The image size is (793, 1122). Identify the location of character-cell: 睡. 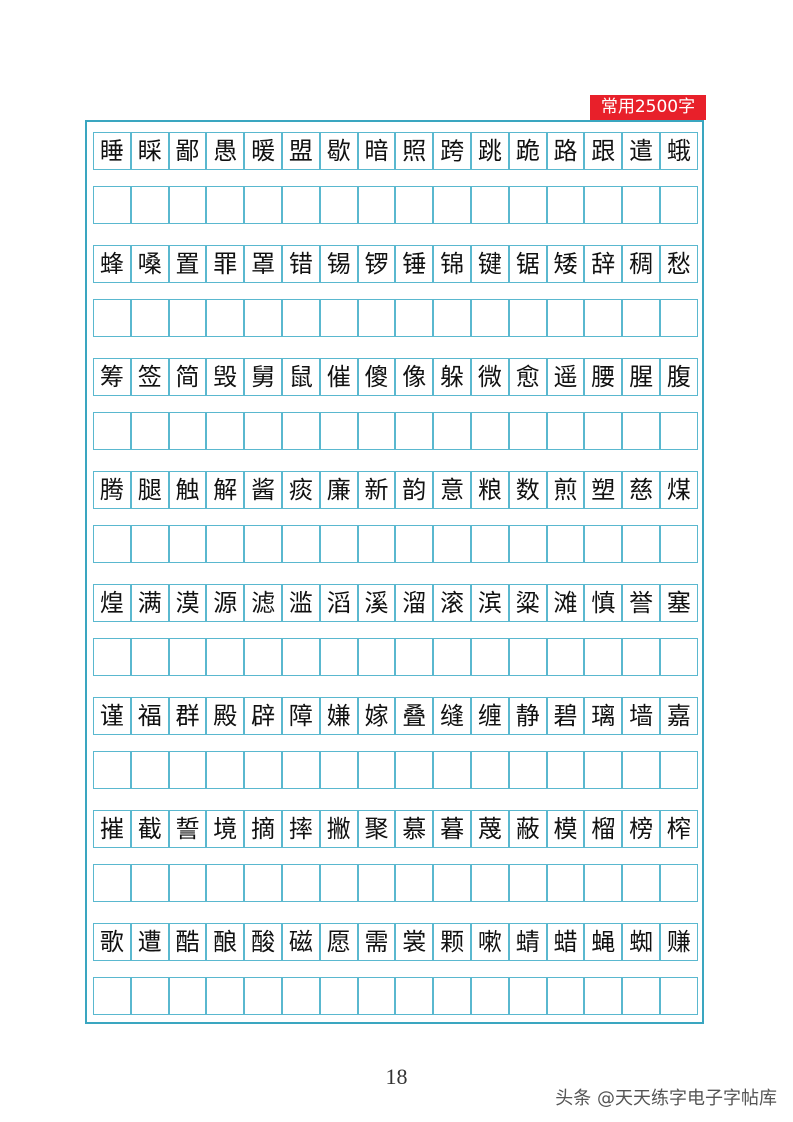
(112, 151).